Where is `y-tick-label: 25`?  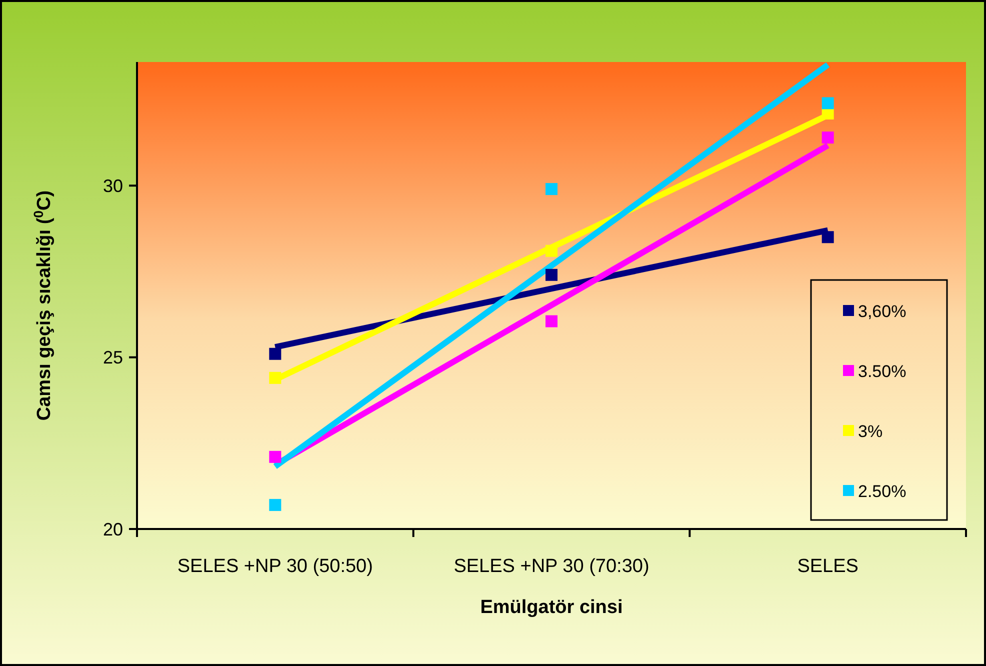
y-tick-label: 25 is located at coordinates (112, 358).